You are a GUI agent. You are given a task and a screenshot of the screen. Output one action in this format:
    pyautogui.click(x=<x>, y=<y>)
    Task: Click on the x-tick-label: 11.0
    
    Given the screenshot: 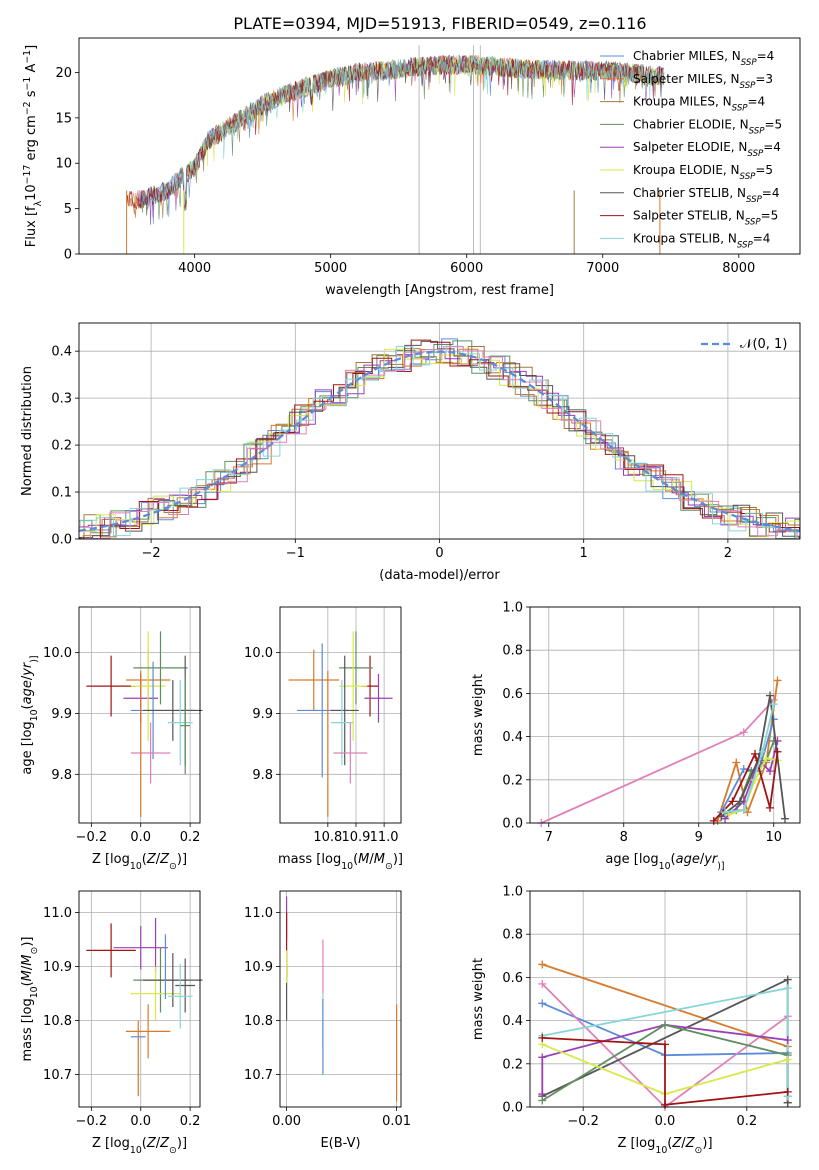 What is the action you would take?
    pyautogui.click(x=384, y=837)
    